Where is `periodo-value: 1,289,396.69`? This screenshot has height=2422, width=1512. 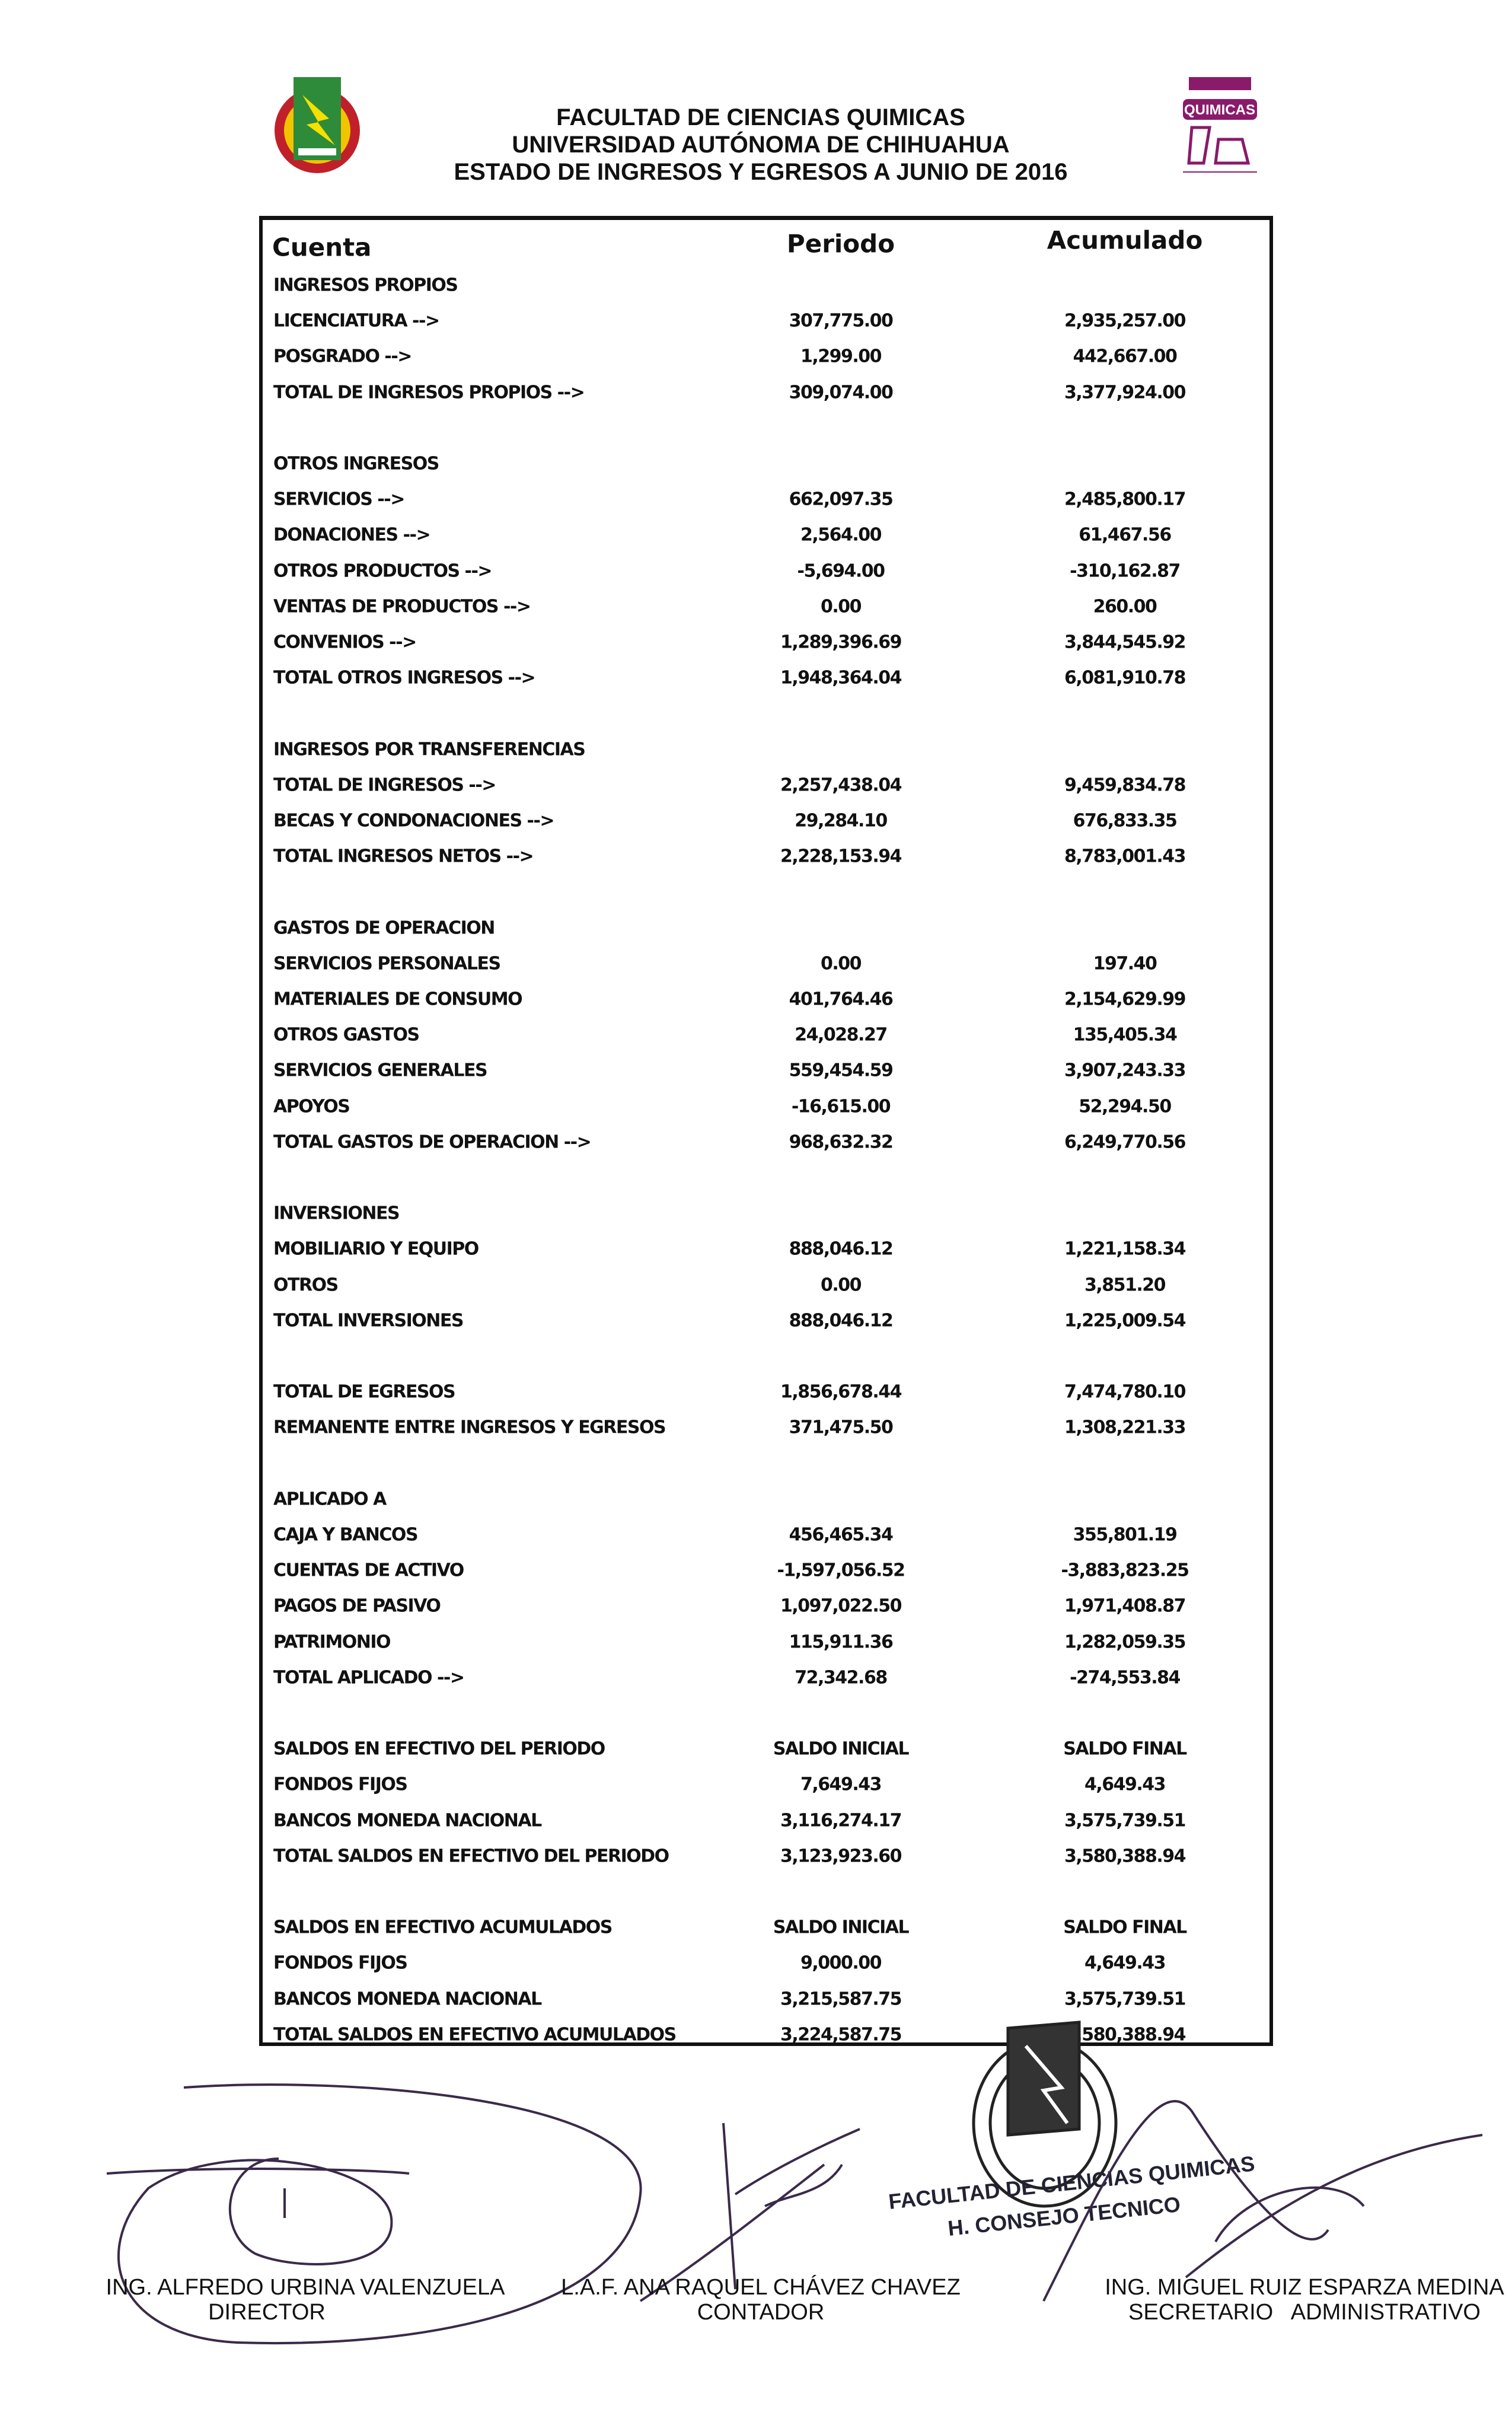 periodo-value: 1,289,396.69 is located at coordinates (841, 642).